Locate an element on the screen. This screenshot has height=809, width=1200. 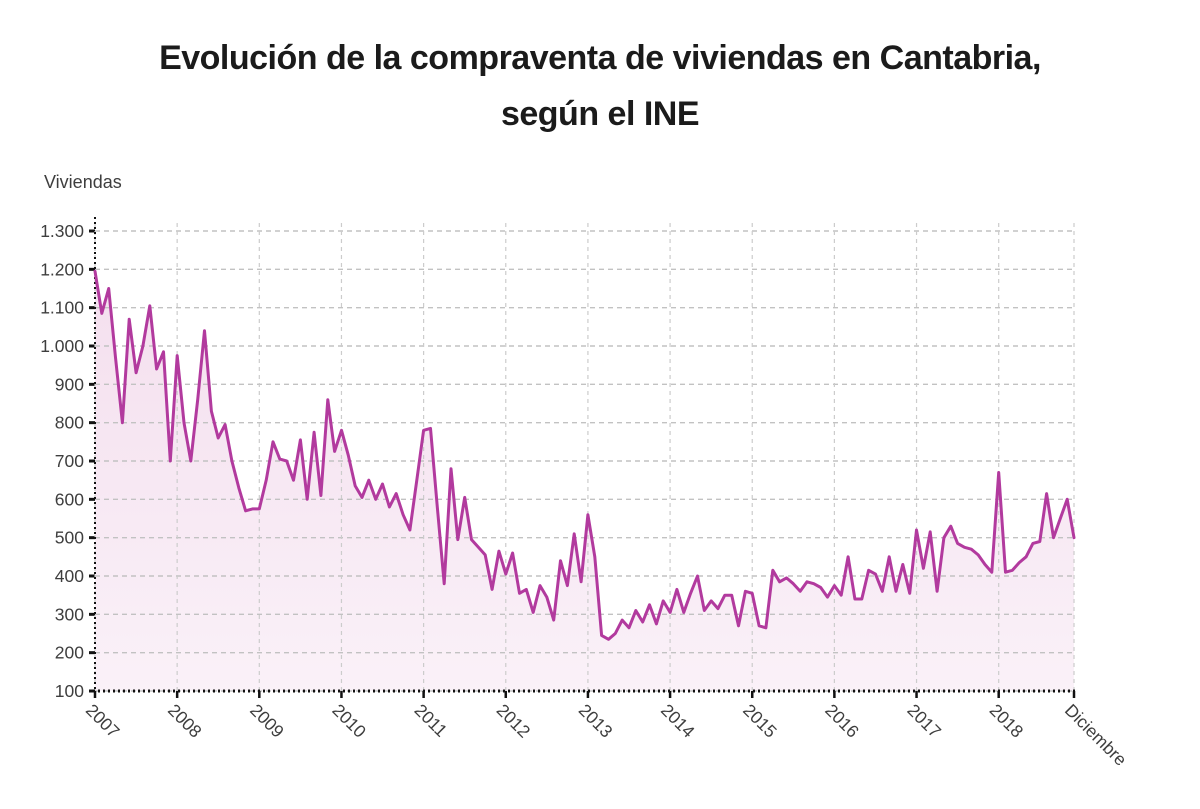
x-tick-label: 2007 is located at coordinates (103, 721).